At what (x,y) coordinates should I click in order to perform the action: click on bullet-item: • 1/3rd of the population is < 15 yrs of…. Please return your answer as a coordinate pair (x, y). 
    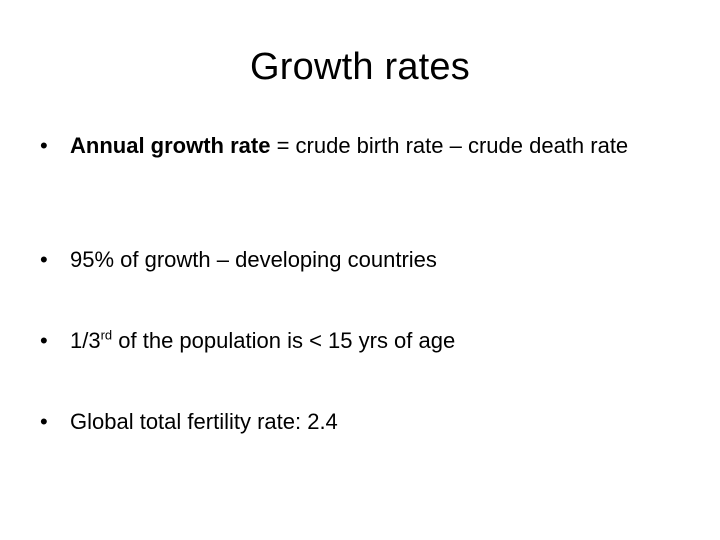
    Looking at the image, I should click on (380, 341).